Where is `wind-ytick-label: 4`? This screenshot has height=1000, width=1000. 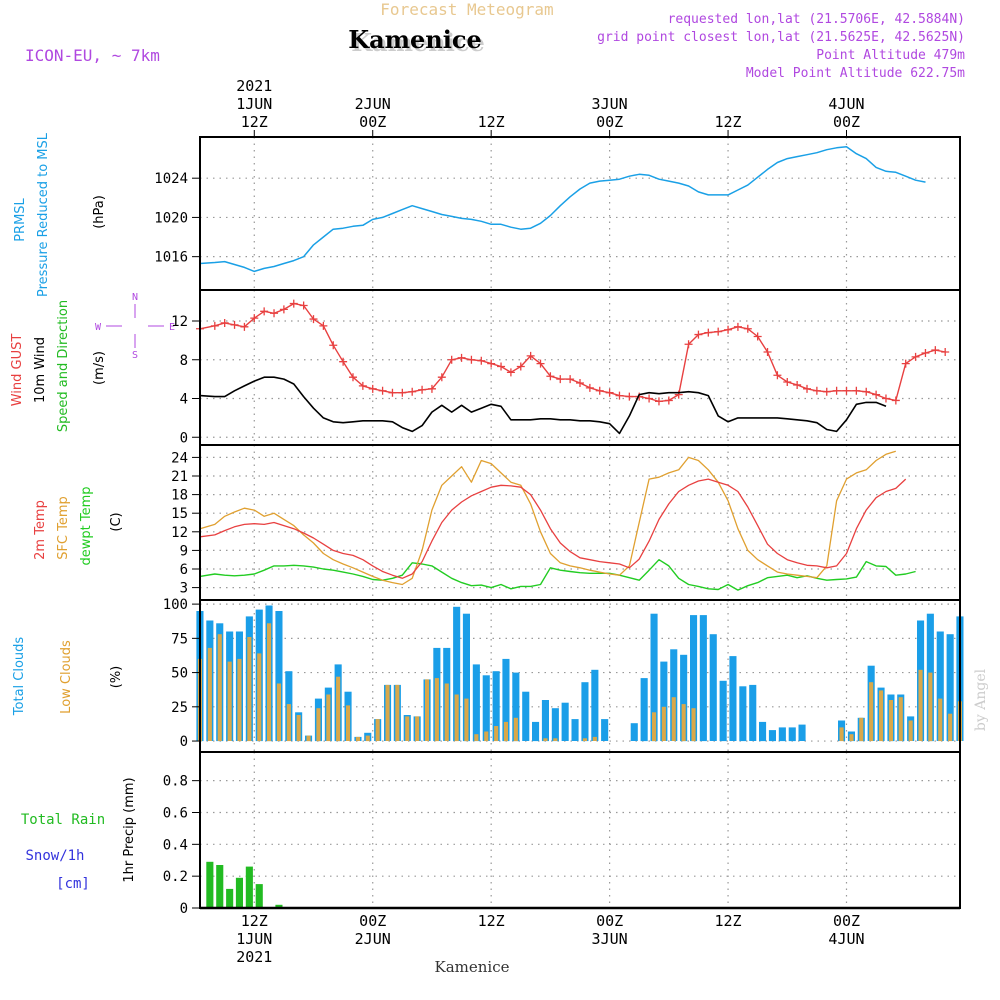 wind-ytick-label: 4 is located at coordinates (184, 400).